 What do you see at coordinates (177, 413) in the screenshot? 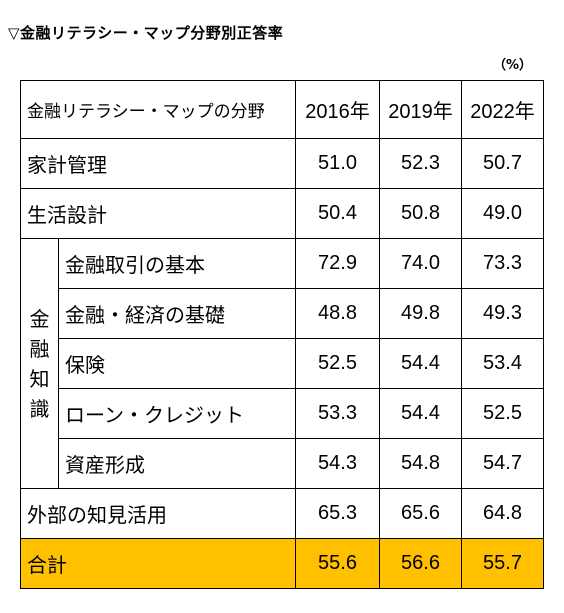
I see `row-label: ローン・クレジット` at bounding box center [177, 413].